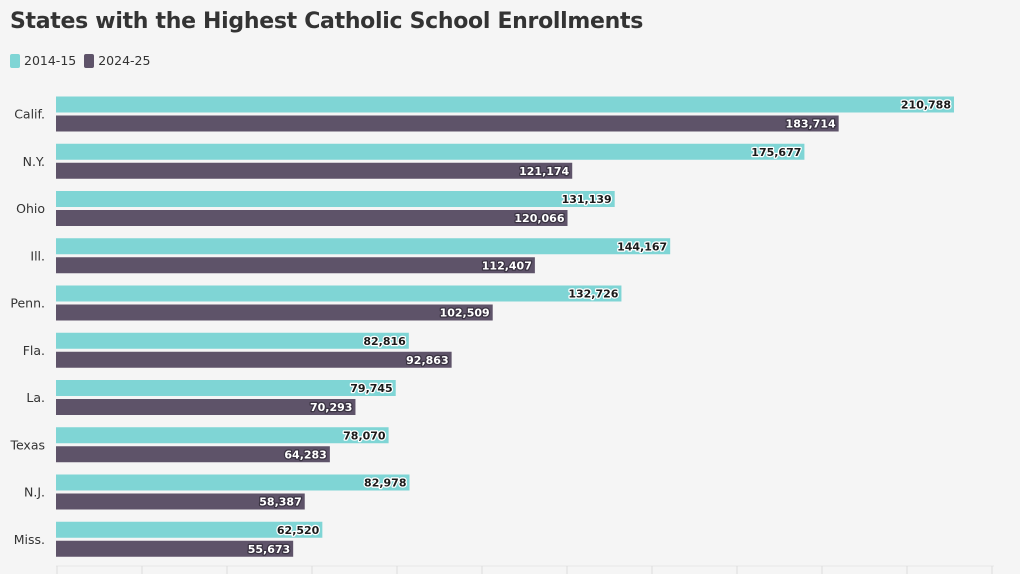 The height and width of the screenshot is (574, 1020). I want to click on data-label: 112,407, so click(507, 265).